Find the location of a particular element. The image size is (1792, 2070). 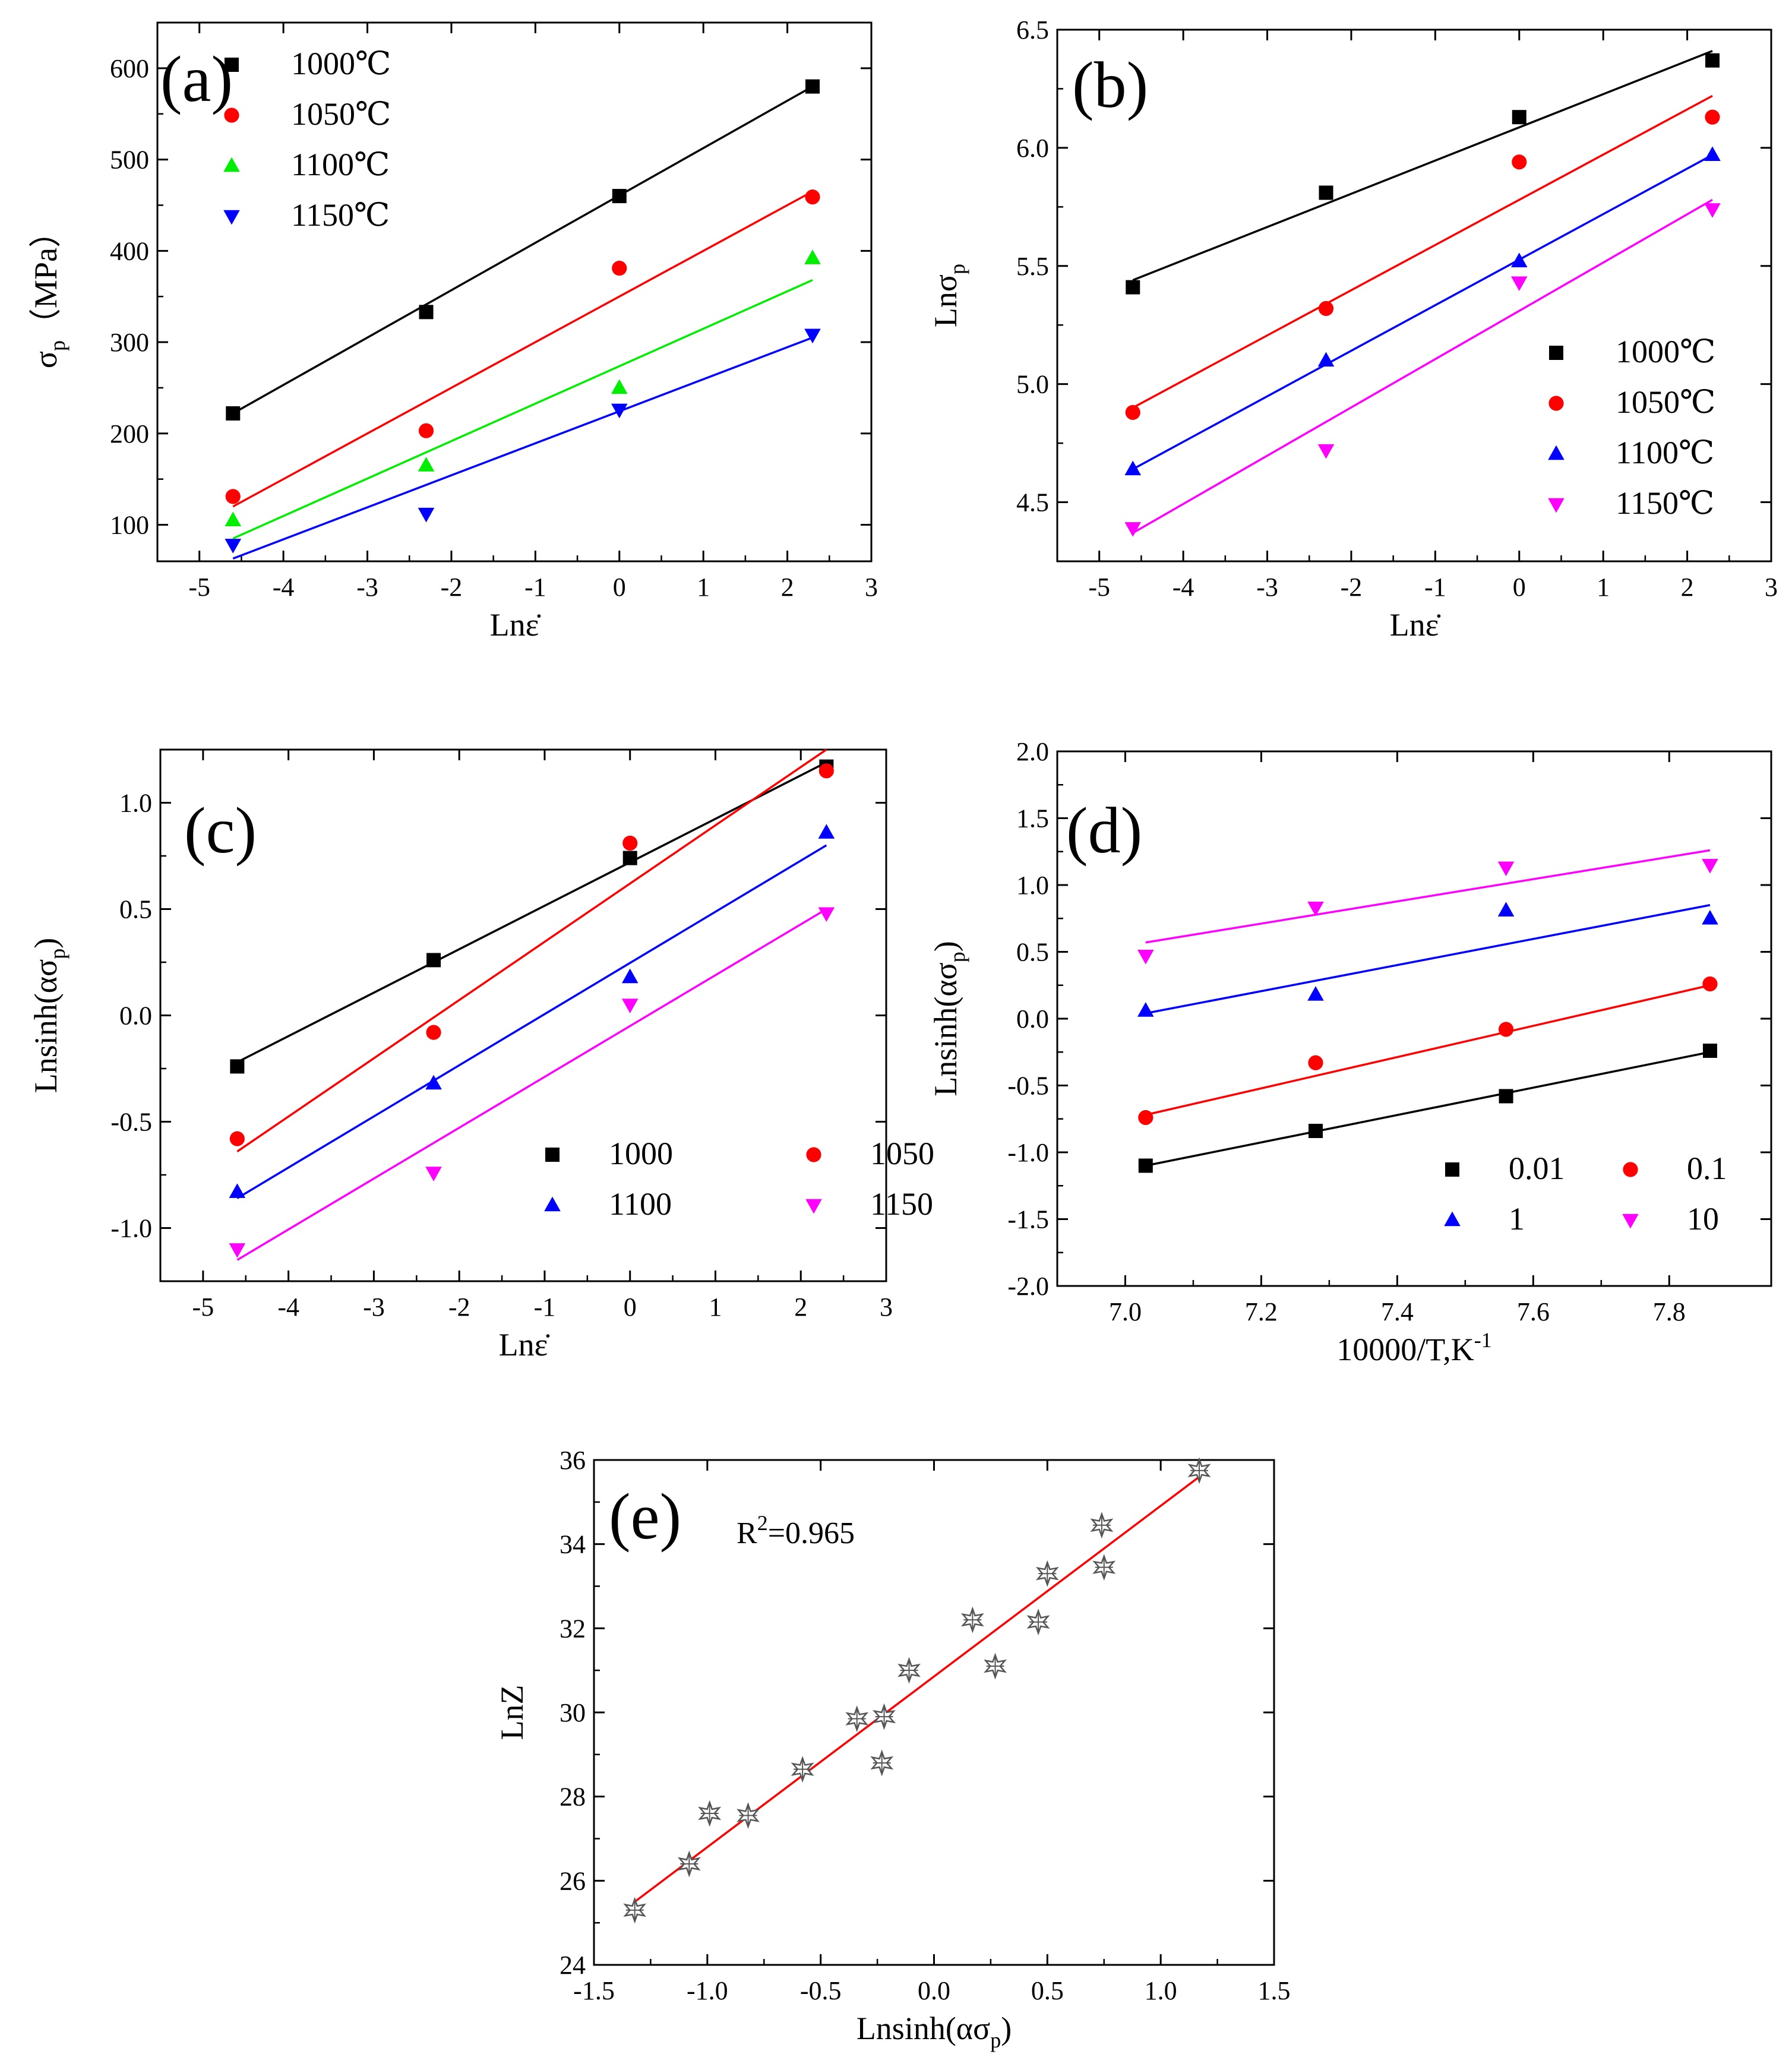

y-tick-label: 4.5 is located at coordinates (1032, 502).